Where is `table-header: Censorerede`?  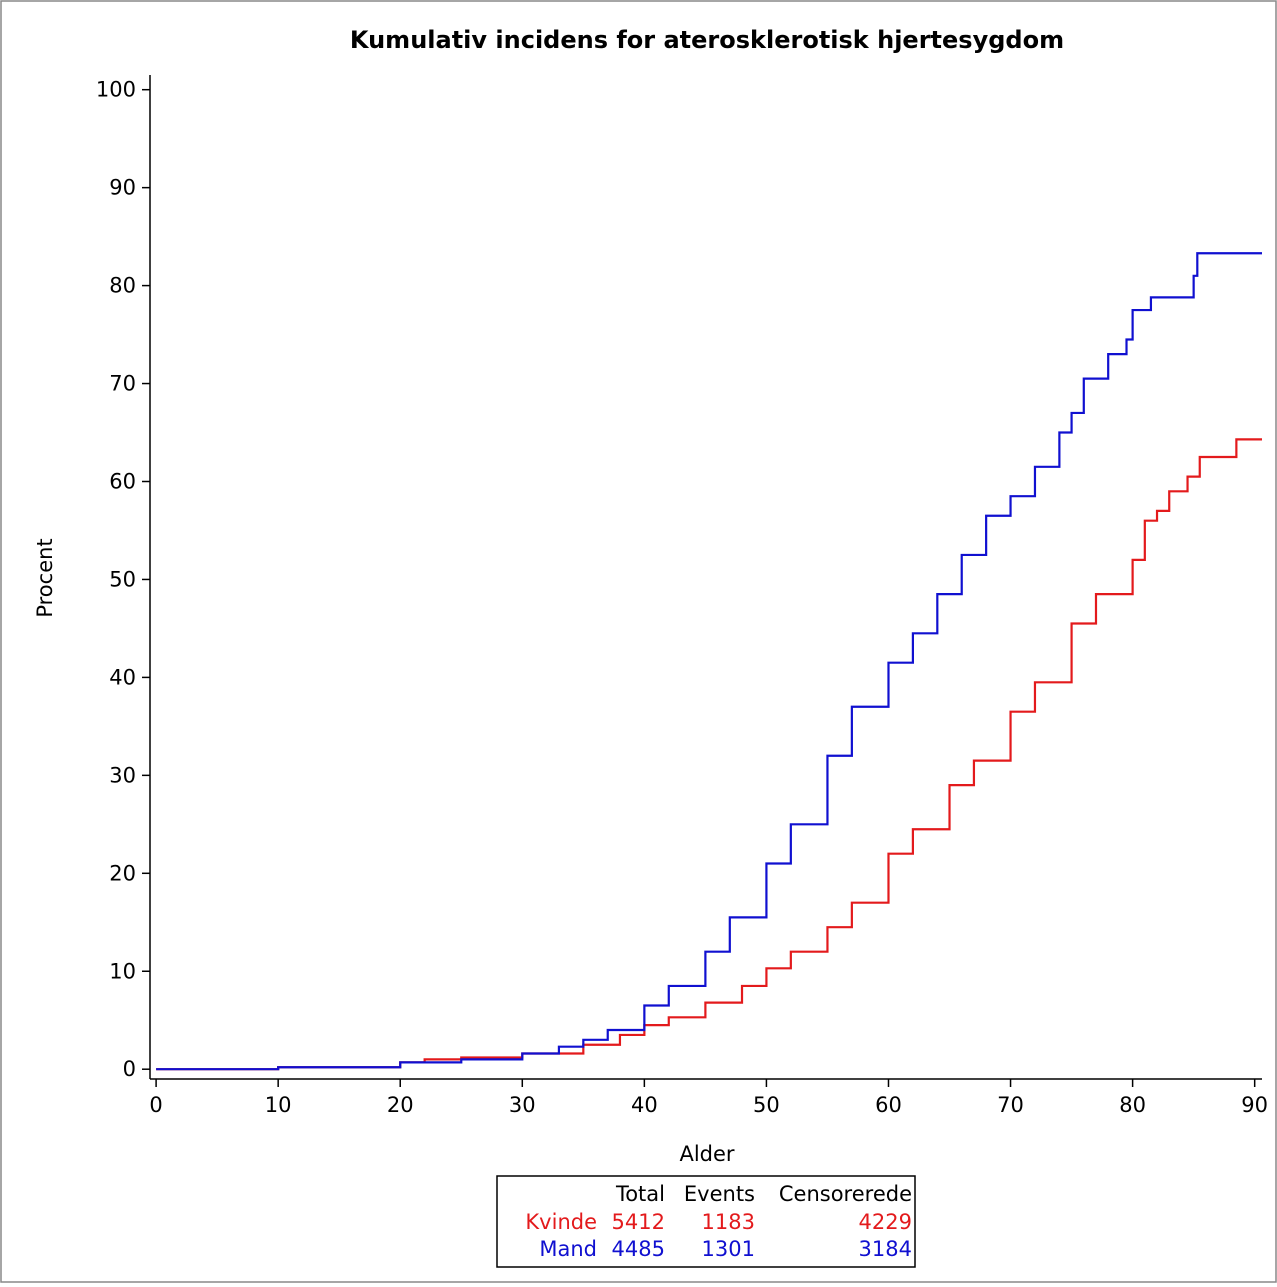
table-header: Censorerede is located at coordinates (845, 1194).